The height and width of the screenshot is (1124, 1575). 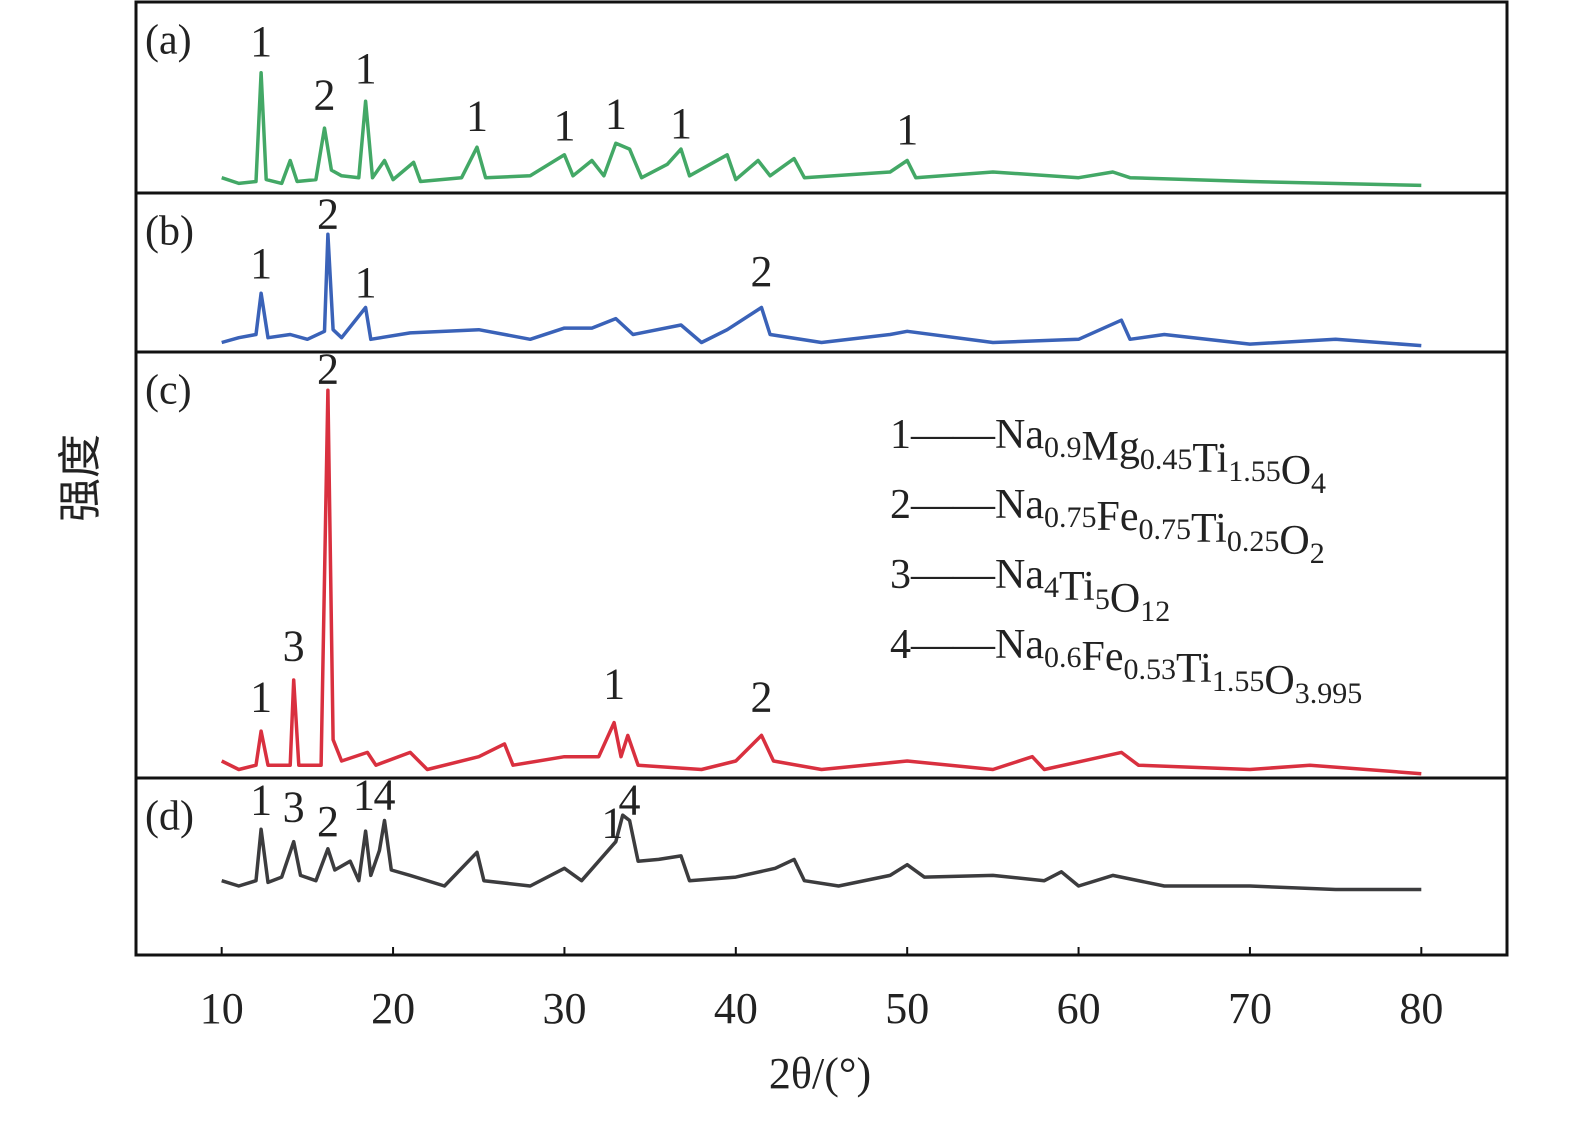 I want to click on panel-label: (c), so click(x=168, y=391).